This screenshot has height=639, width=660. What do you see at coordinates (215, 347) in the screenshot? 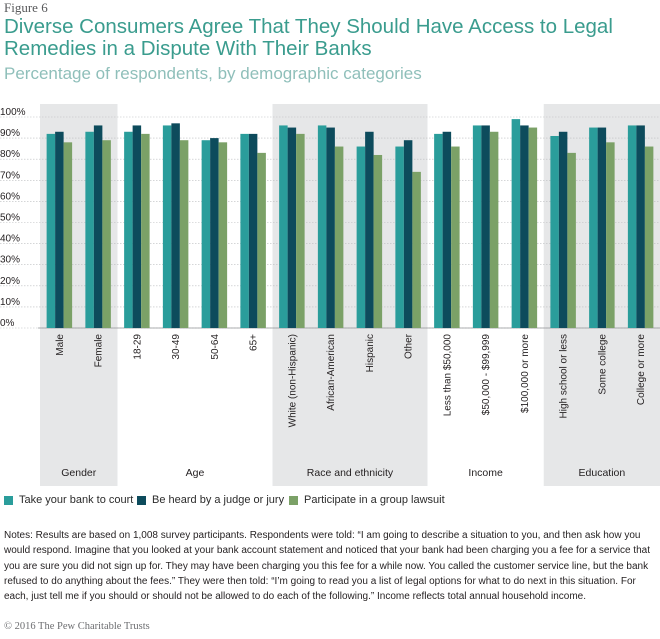
I see `category-label: 50-64` at bounding box center [215, 347].